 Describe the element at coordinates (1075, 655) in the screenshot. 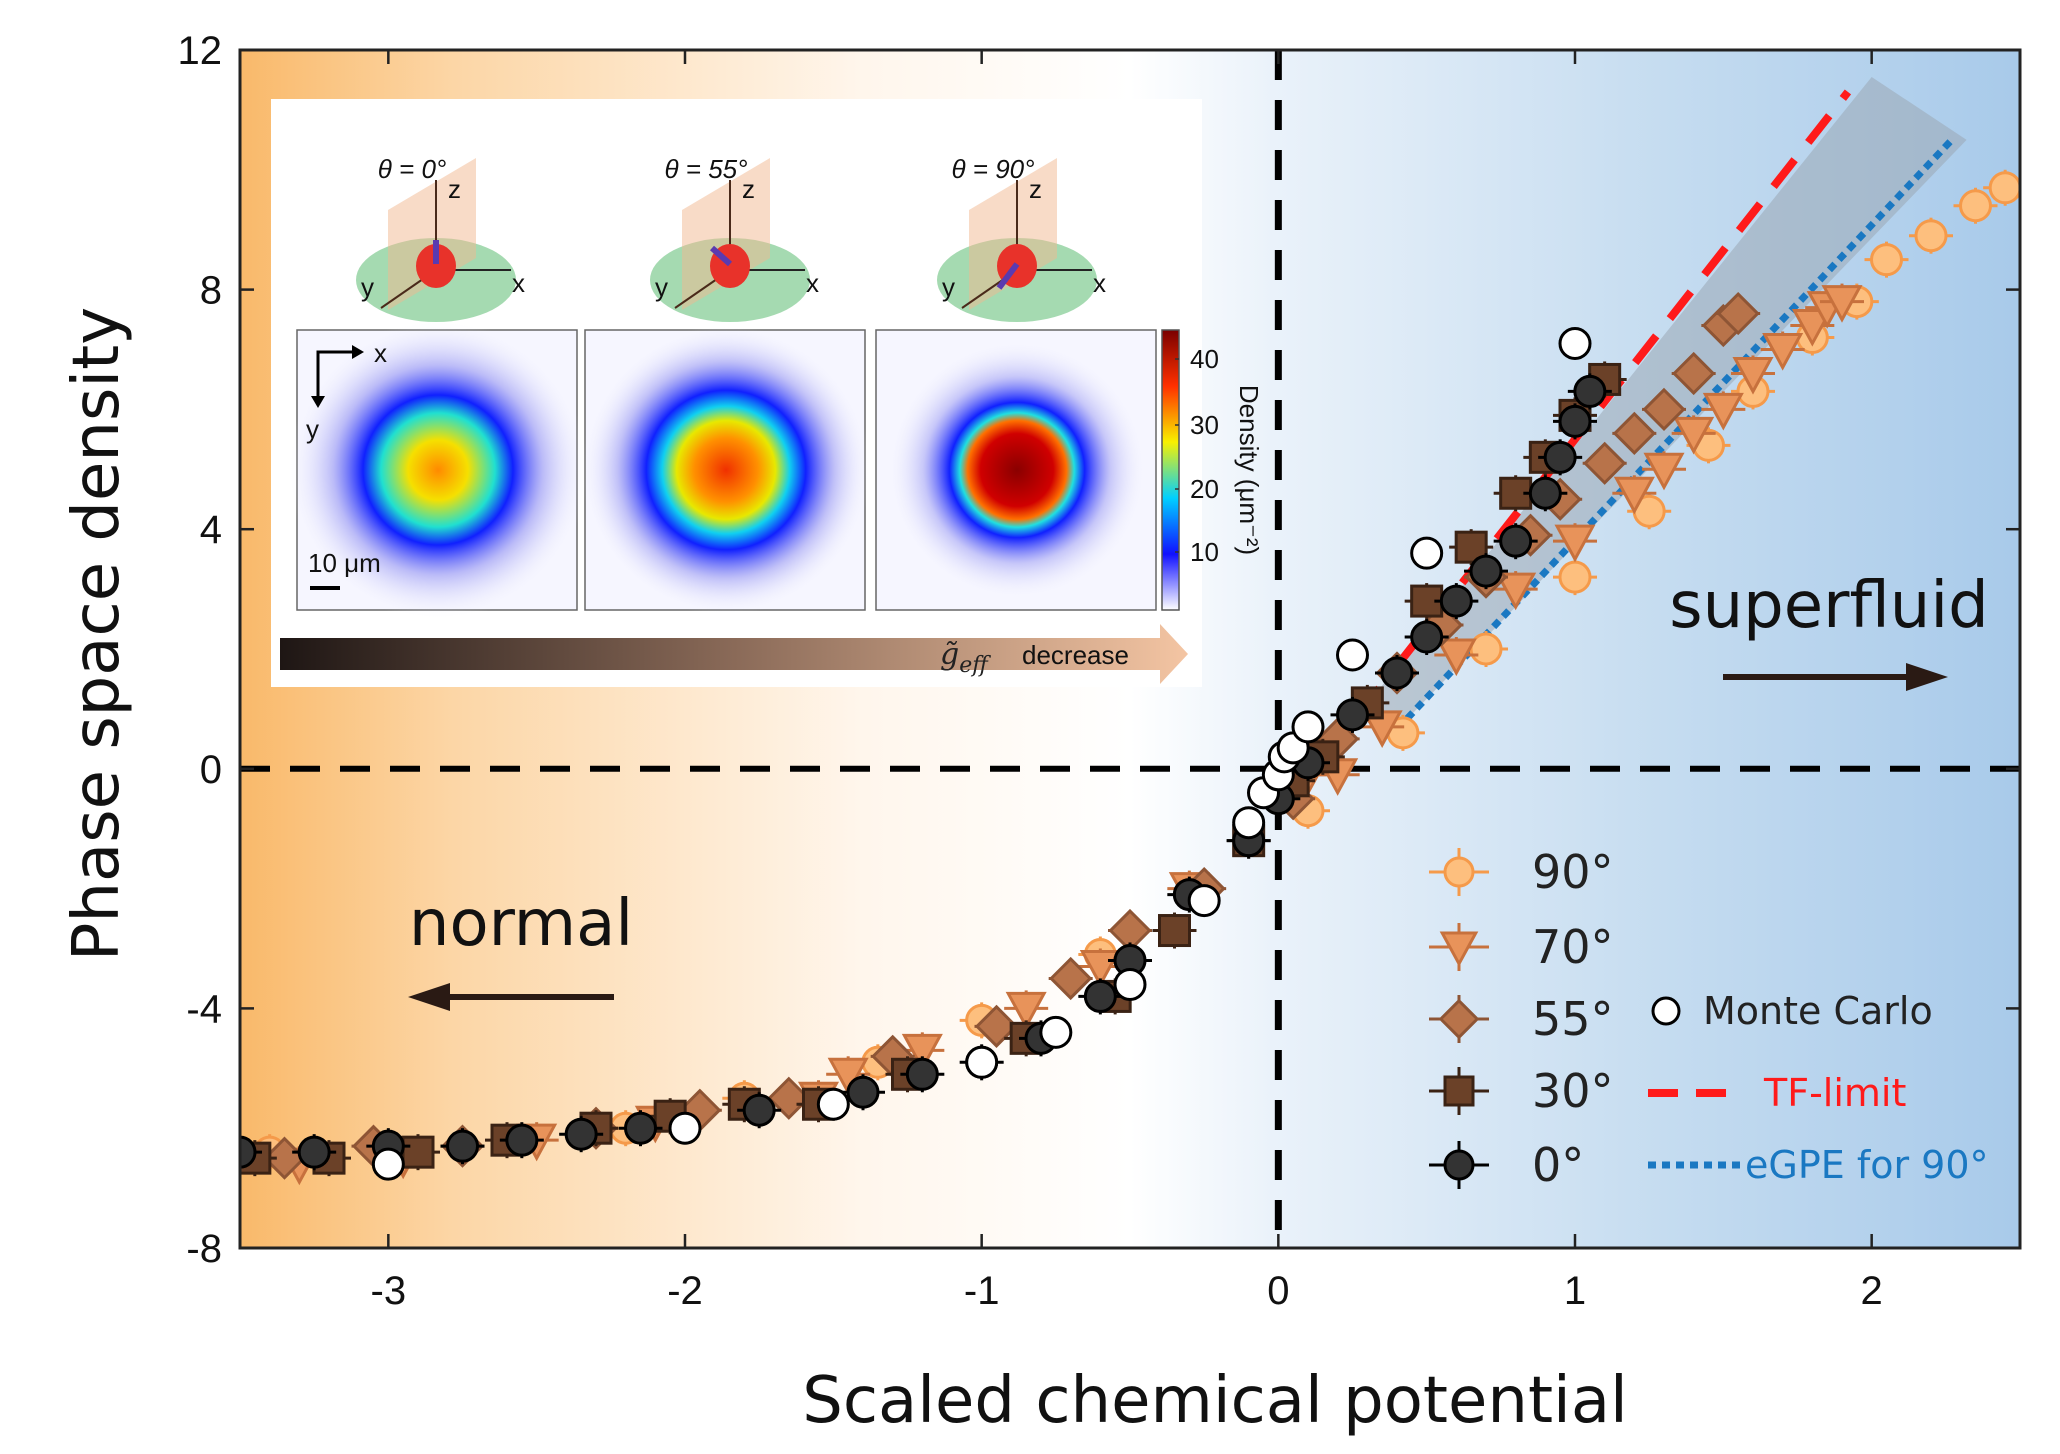

I see `g-eff-label: decrease` at that location.